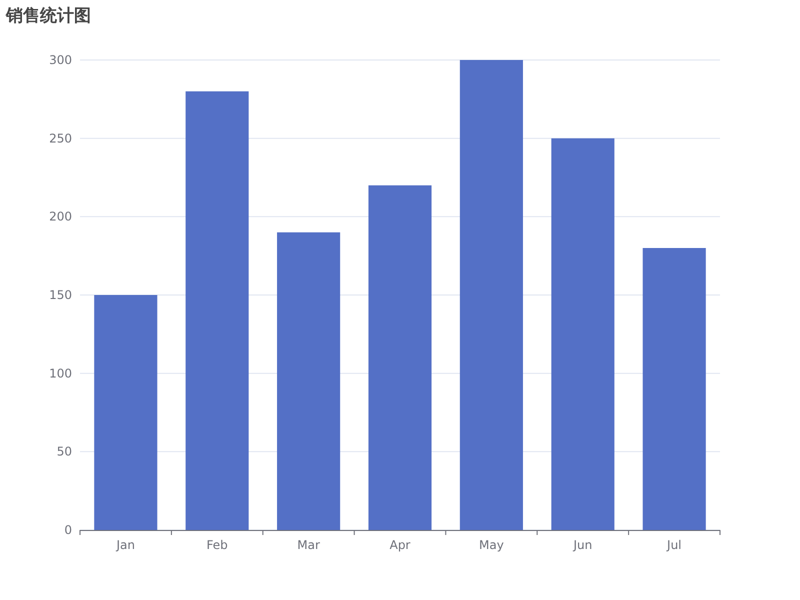  Describe the element at coordinates (400, 545) in the screenshot. I see `x-tick-label: Apr` at that location.